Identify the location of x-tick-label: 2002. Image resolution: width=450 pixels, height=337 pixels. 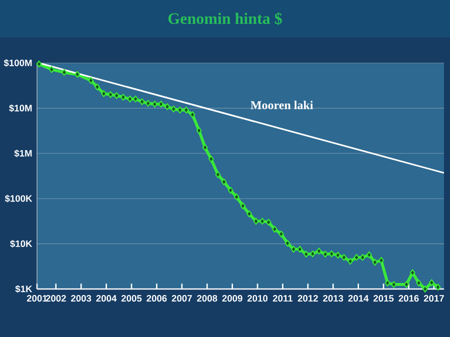
(56, 298).